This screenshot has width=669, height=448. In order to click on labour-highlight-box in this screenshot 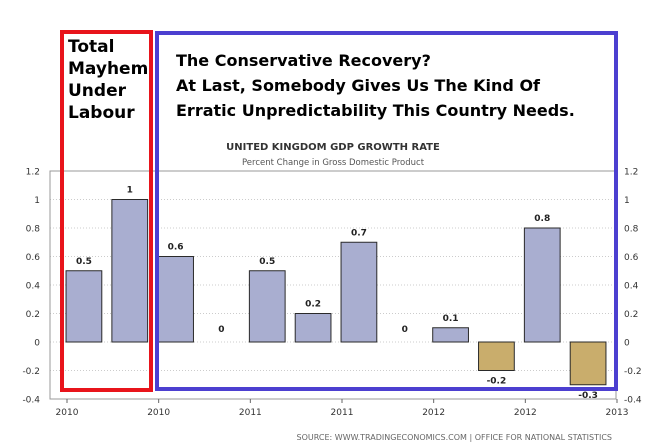, I will do `click(106, 211)`.